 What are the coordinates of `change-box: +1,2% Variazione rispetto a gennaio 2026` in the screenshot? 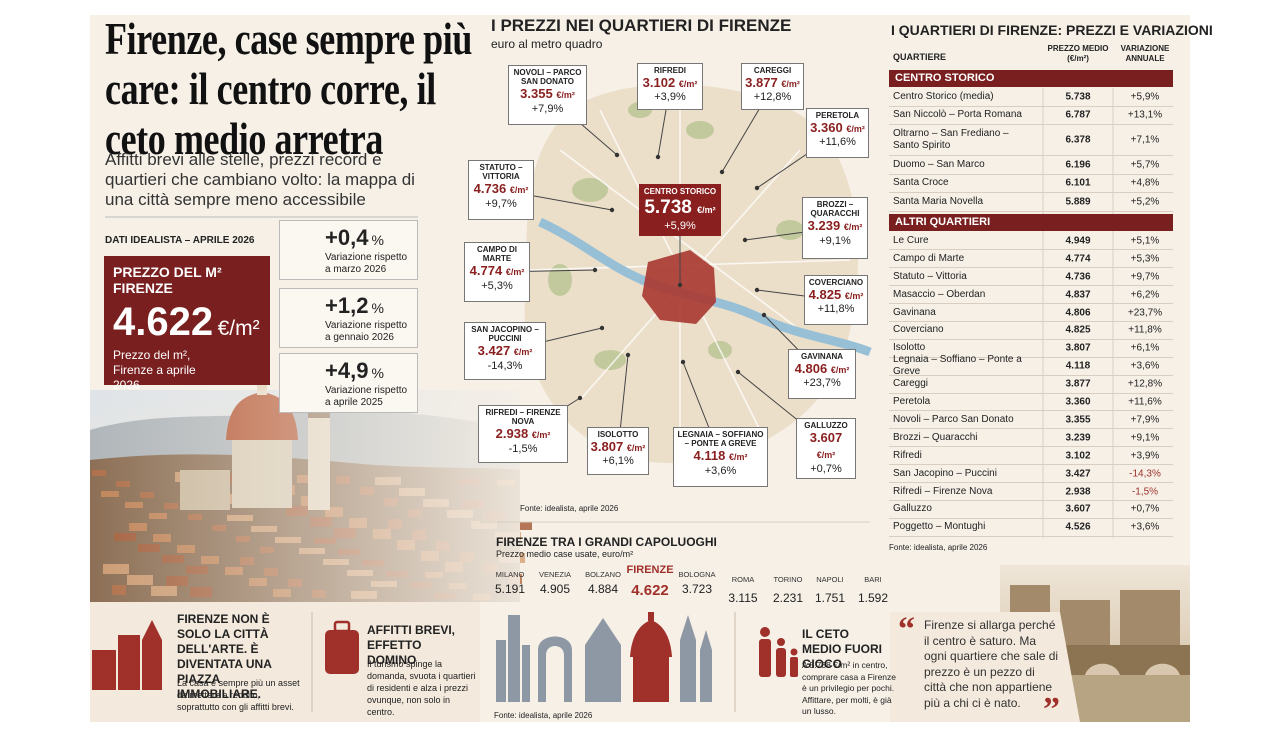 It's located at (348, 318).